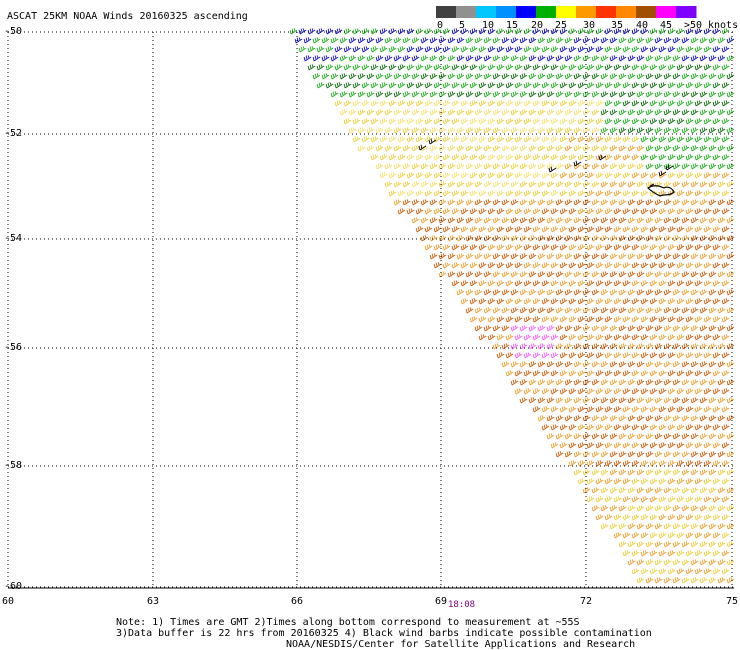 This screenshot has width=740, height=650. Describe the element at coordinates (13, 133) in the screenshot. I see `latitude-label: -52` at that location.